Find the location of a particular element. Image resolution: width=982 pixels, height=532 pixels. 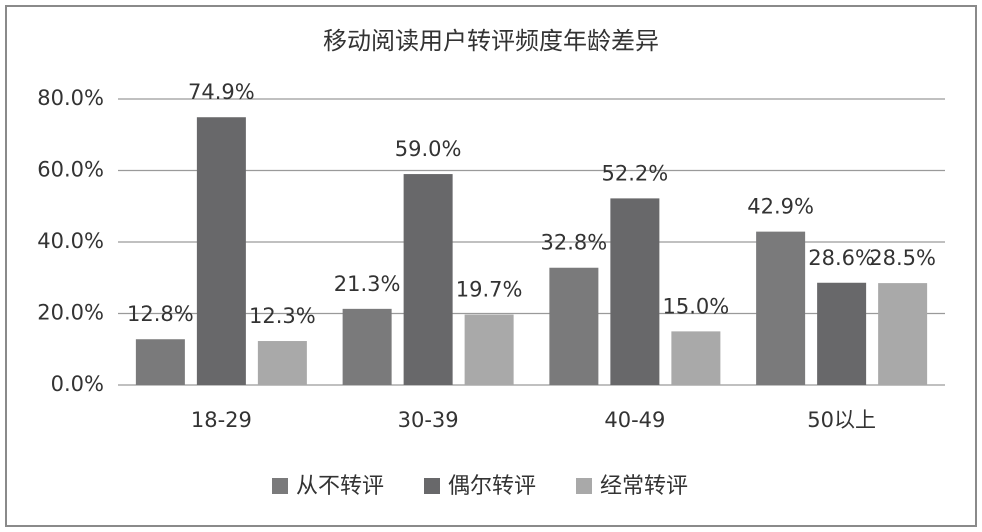

legend-label: 经常转评 is located at coordinates (644, 486).